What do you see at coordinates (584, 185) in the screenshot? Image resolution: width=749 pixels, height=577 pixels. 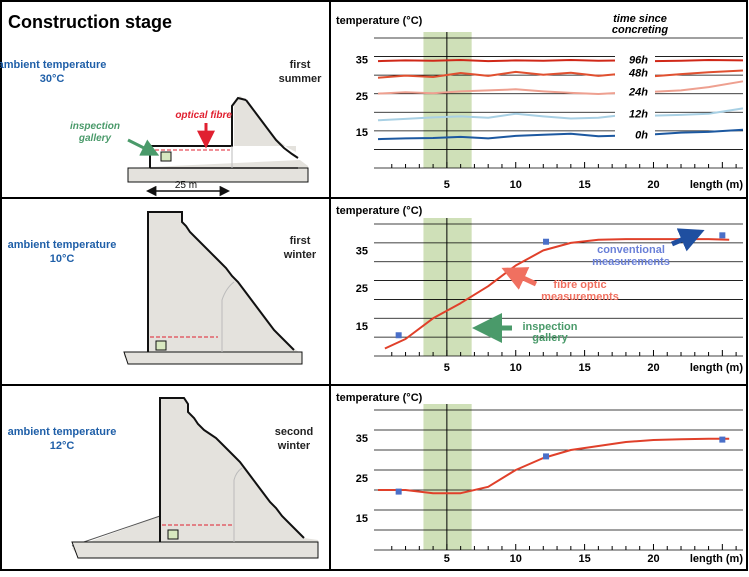 I see `chart-1-x-tick-label: 15` at bounding box center [584, 185].